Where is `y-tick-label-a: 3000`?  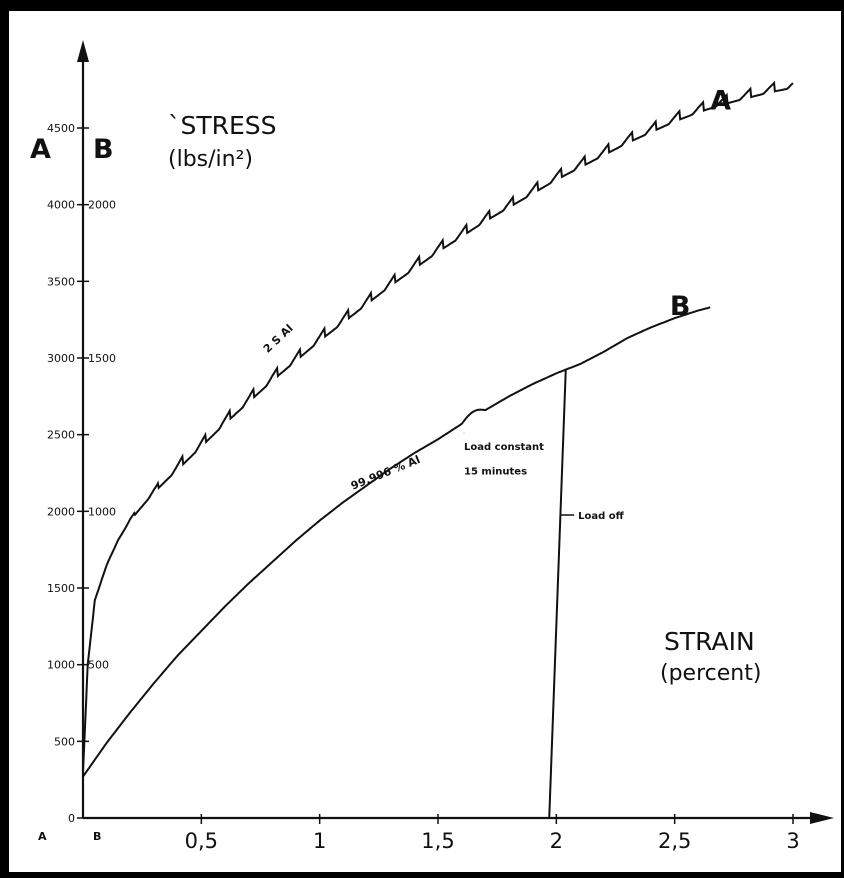 y-tick-label-a: 3000 is located at coordinates (61, 358).